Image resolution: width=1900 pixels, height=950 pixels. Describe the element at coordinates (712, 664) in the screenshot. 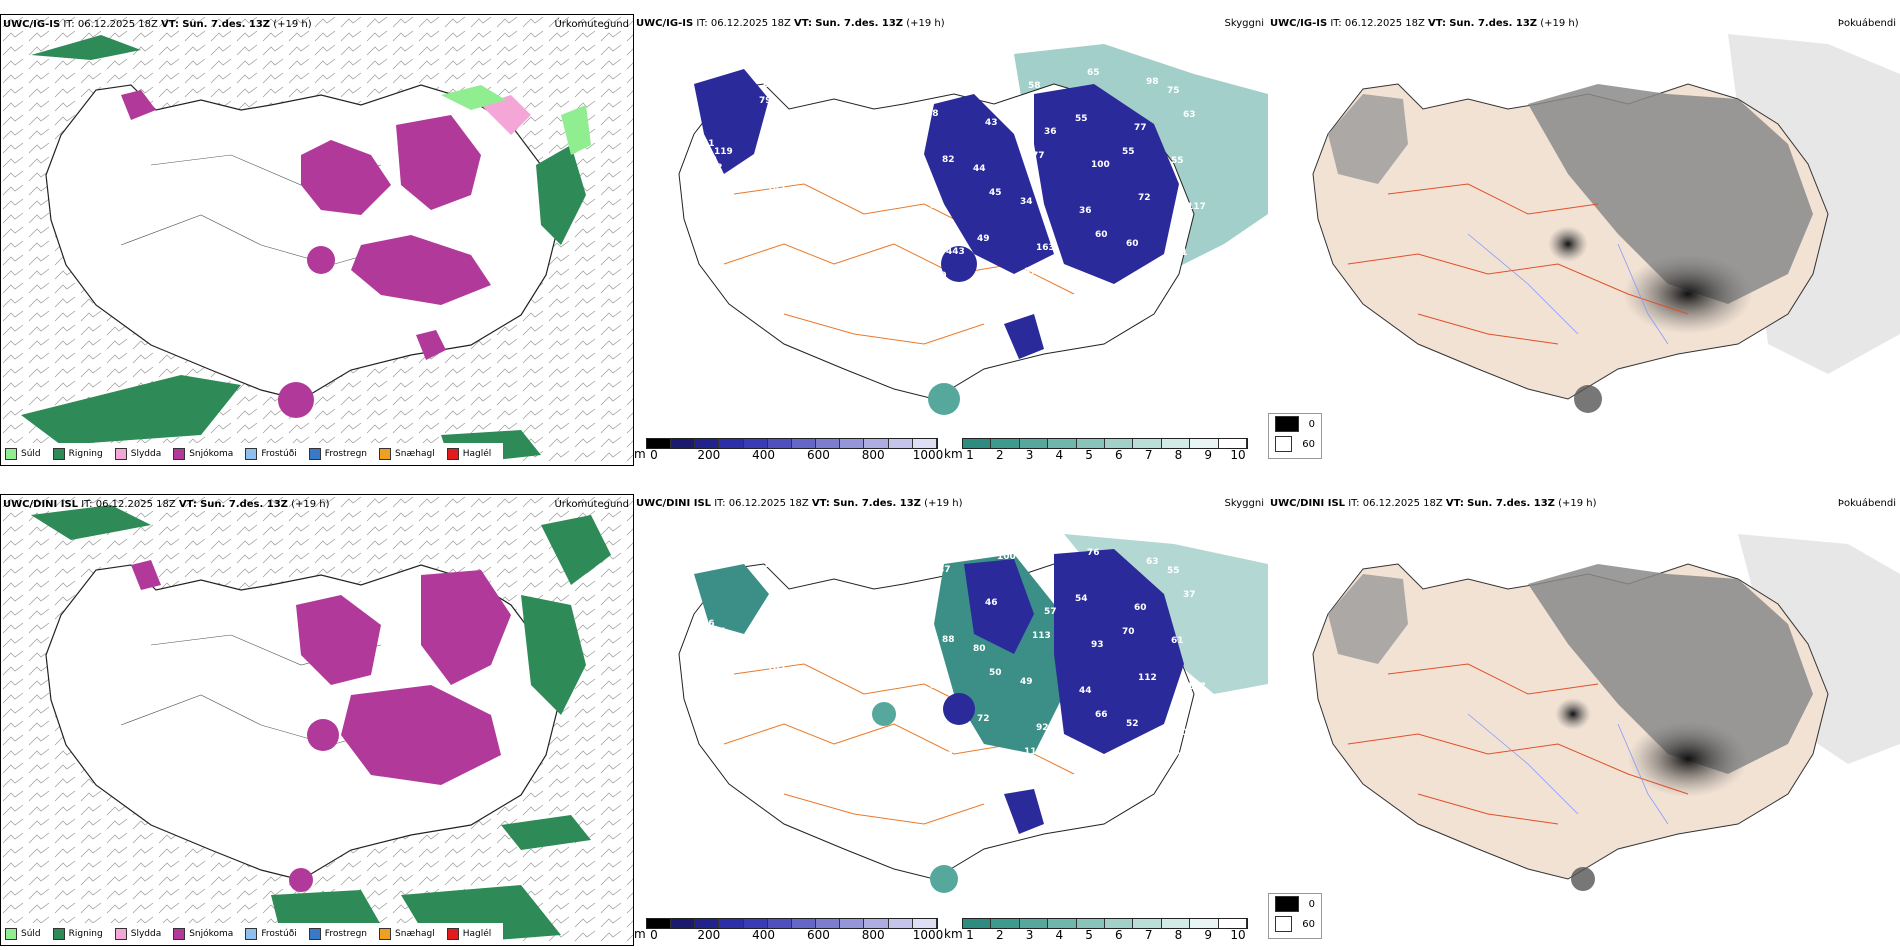

I see `cloud-base-value-label: 57` at that location.